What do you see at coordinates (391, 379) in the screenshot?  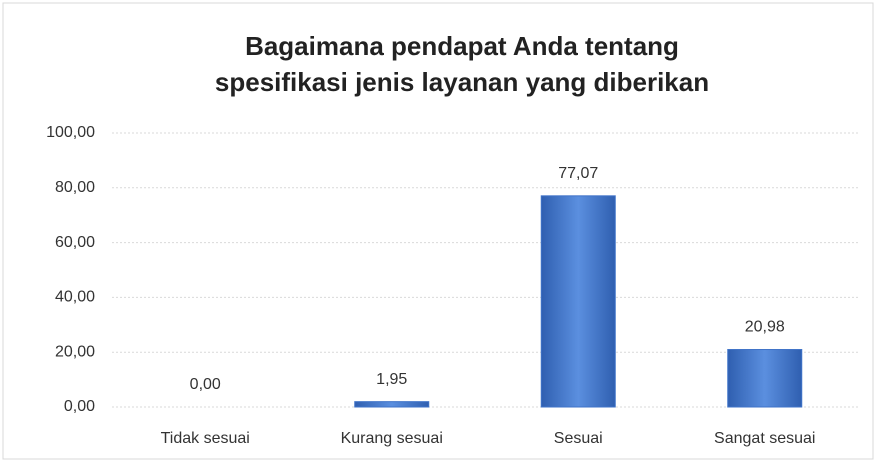 I see `value-label: 1,95` at bounding box center [391, 379].